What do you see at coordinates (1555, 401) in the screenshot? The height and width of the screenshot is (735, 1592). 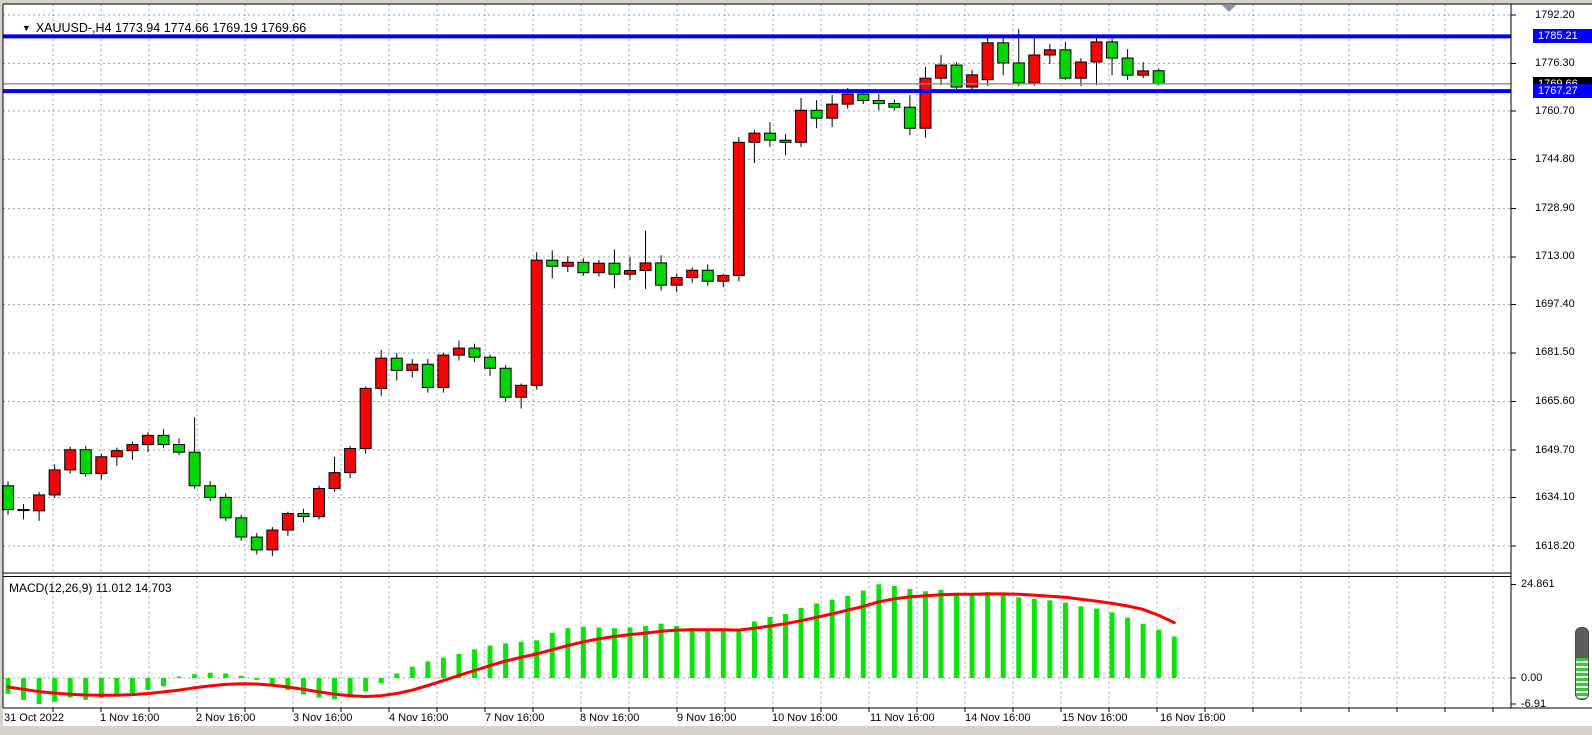 I see `price-tick-label: 1665.60` at bounding box center [1555, 401].